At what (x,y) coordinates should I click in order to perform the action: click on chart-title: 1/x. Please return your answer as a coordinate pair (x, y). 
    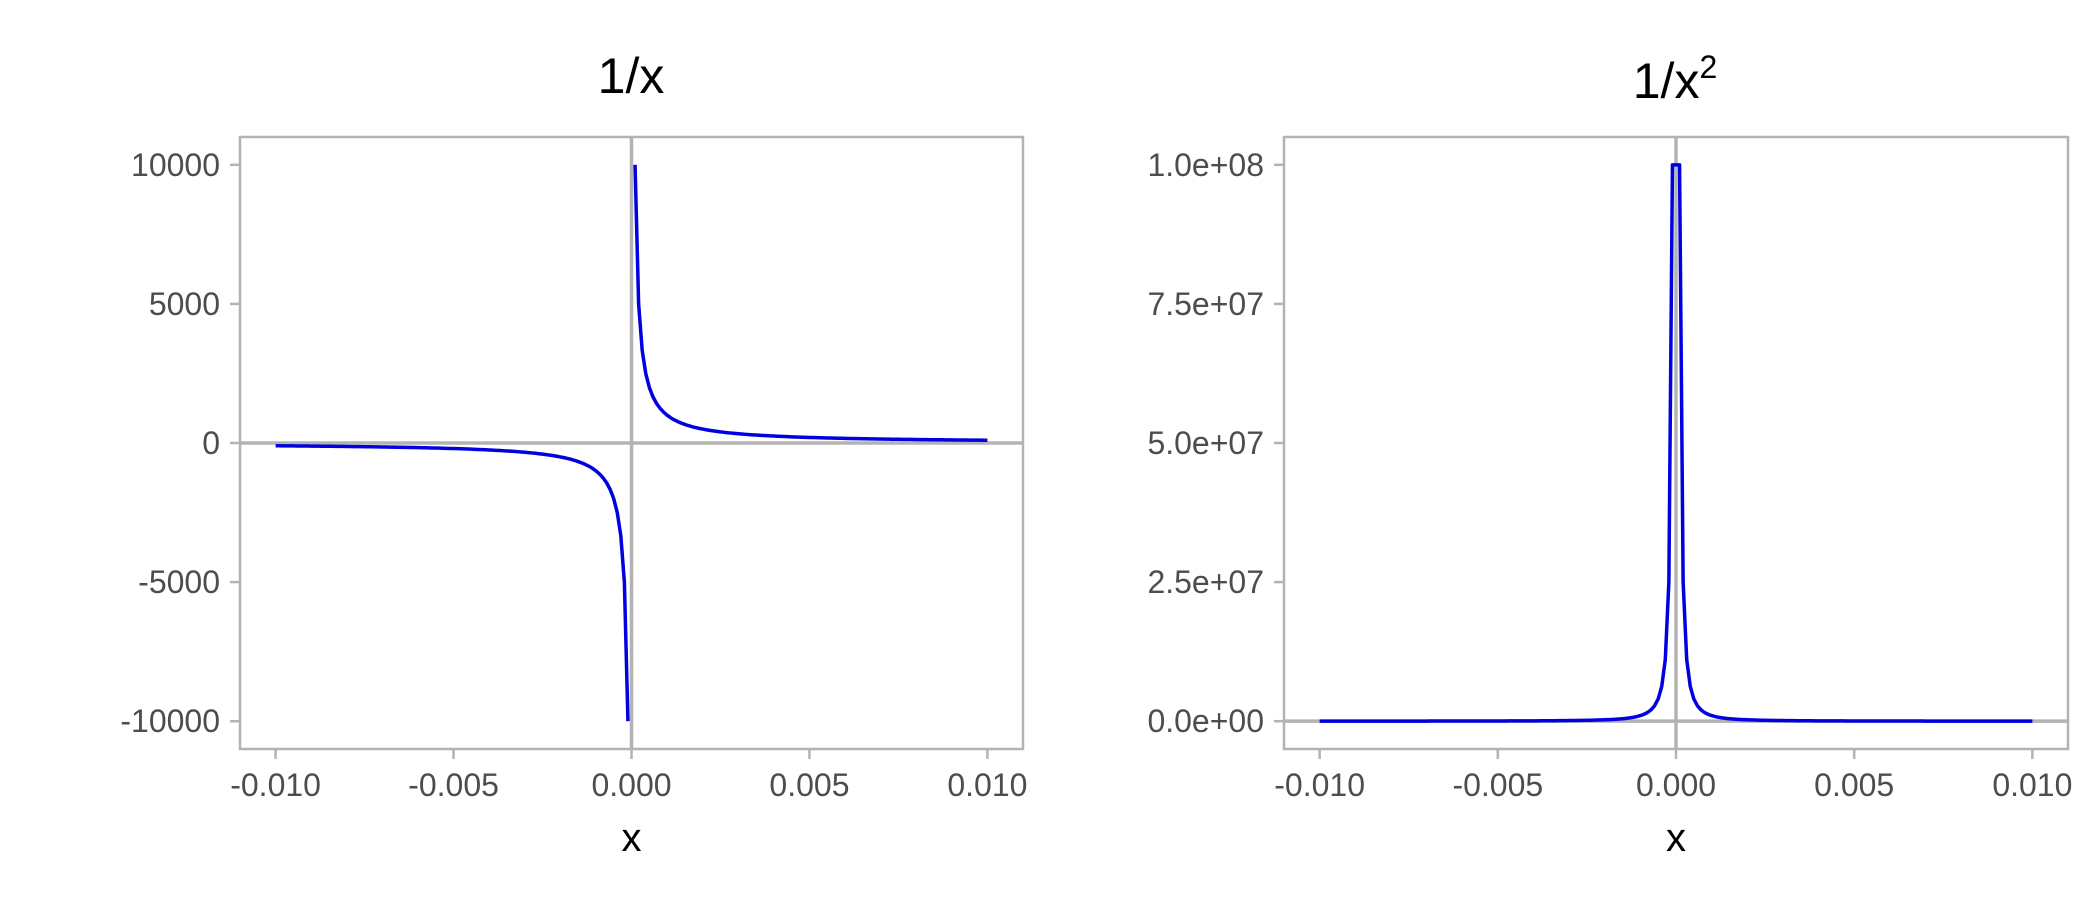
    Looking at the image, I should click on (631, 76).